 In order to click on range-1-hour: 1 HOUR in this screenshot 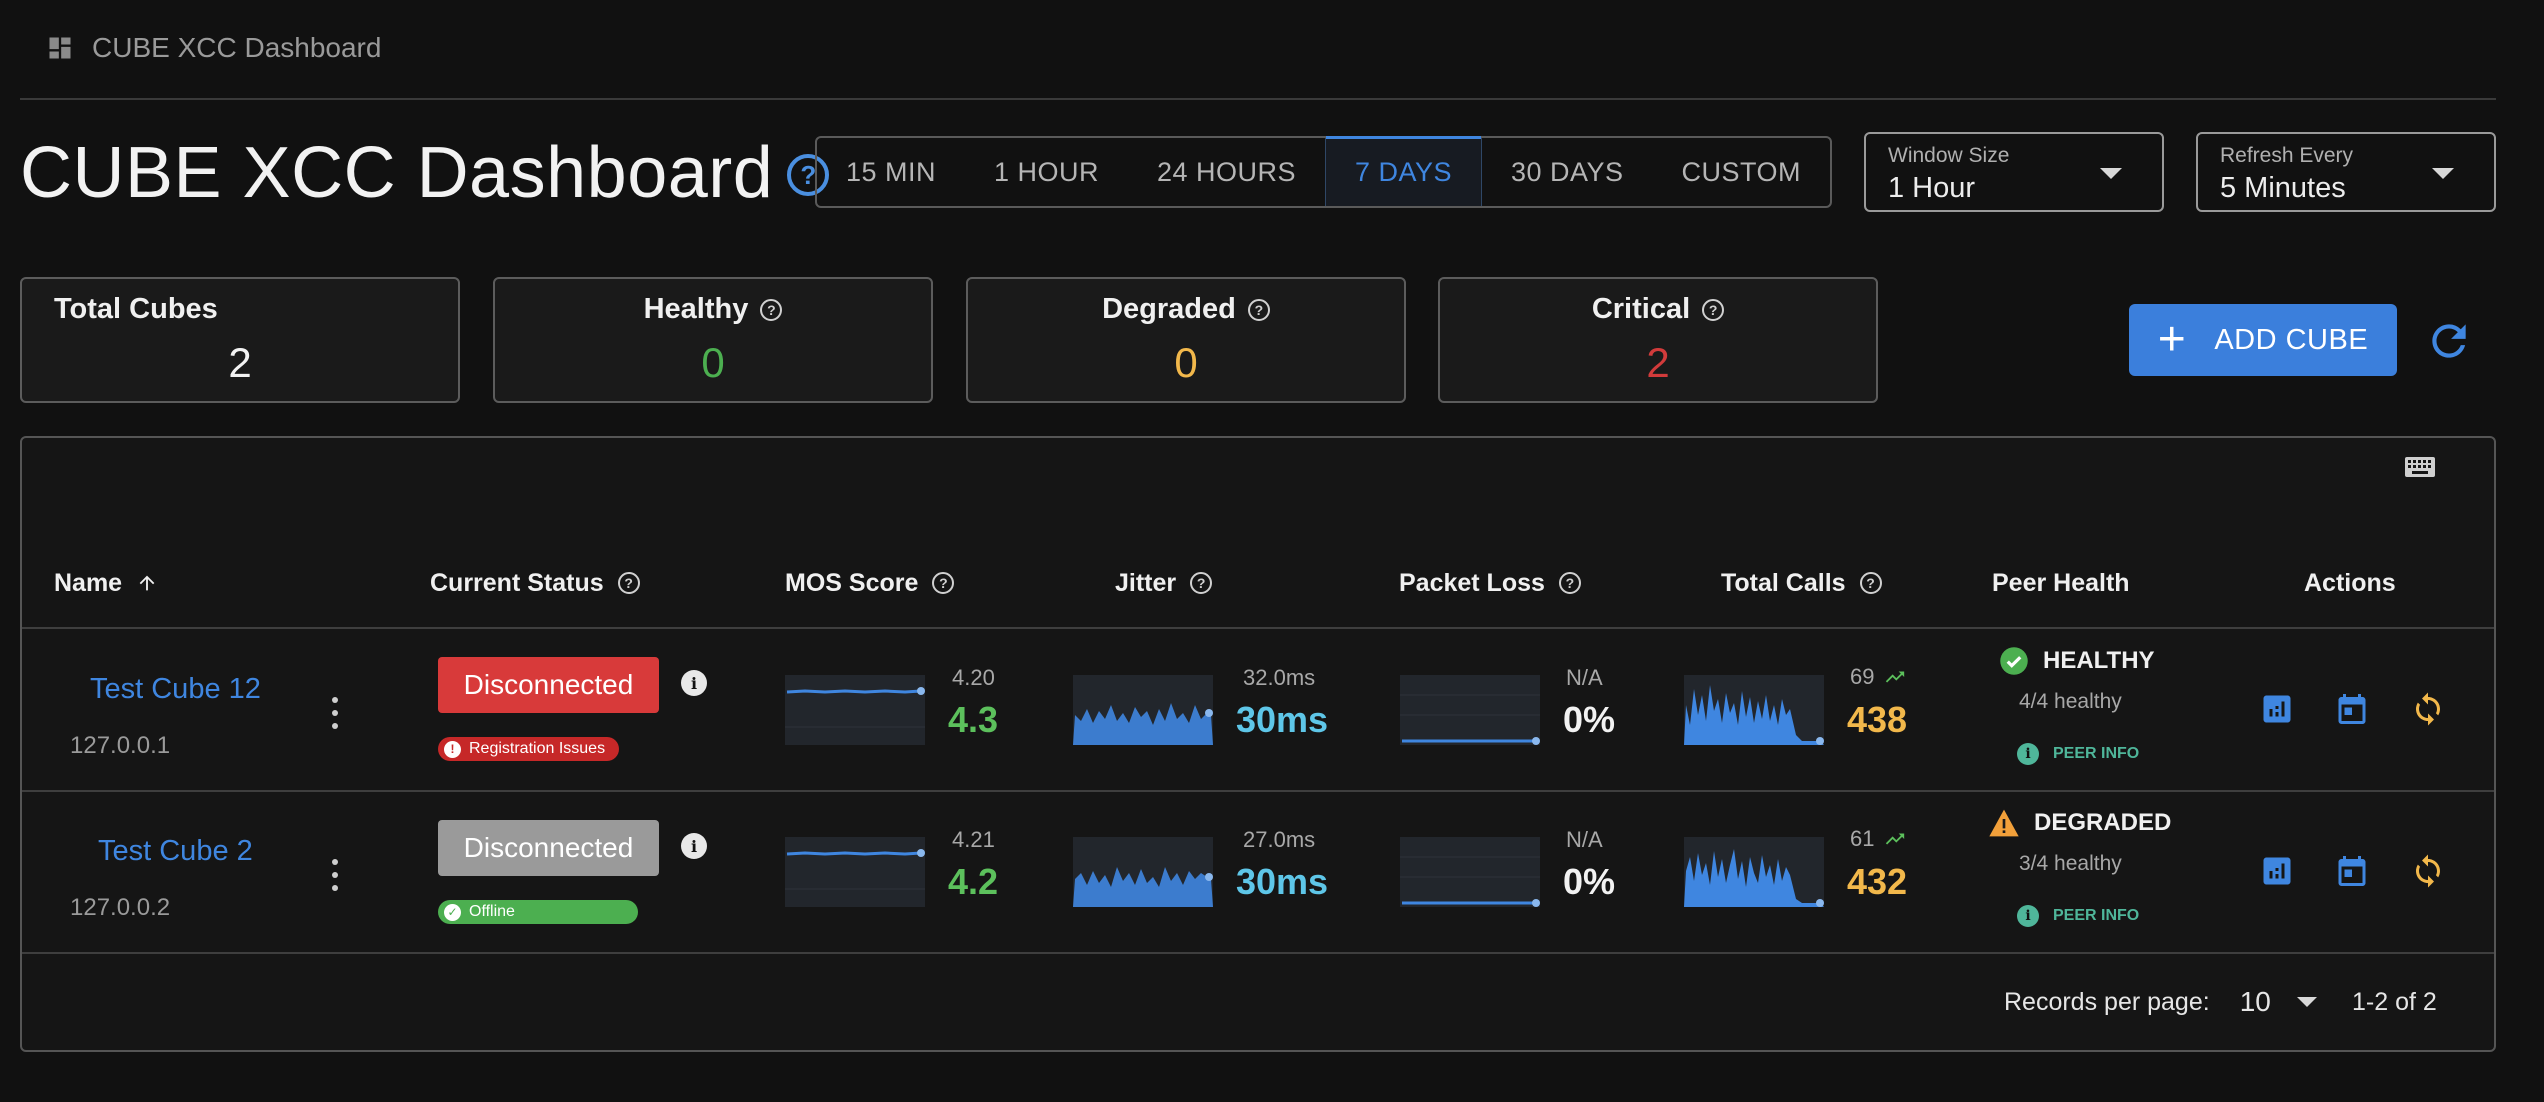, I will do `click(1046, 171)`.